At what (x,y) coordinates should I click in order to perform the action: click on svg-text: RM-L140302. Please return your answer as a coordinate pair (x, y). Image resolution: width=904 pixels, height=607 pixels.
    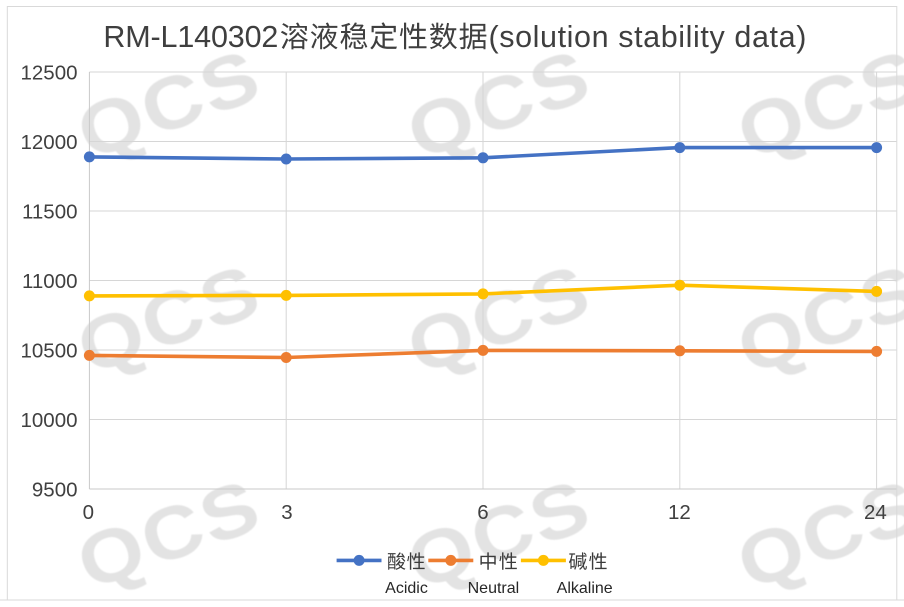
    Looking at the image, I should click on (190, 37).